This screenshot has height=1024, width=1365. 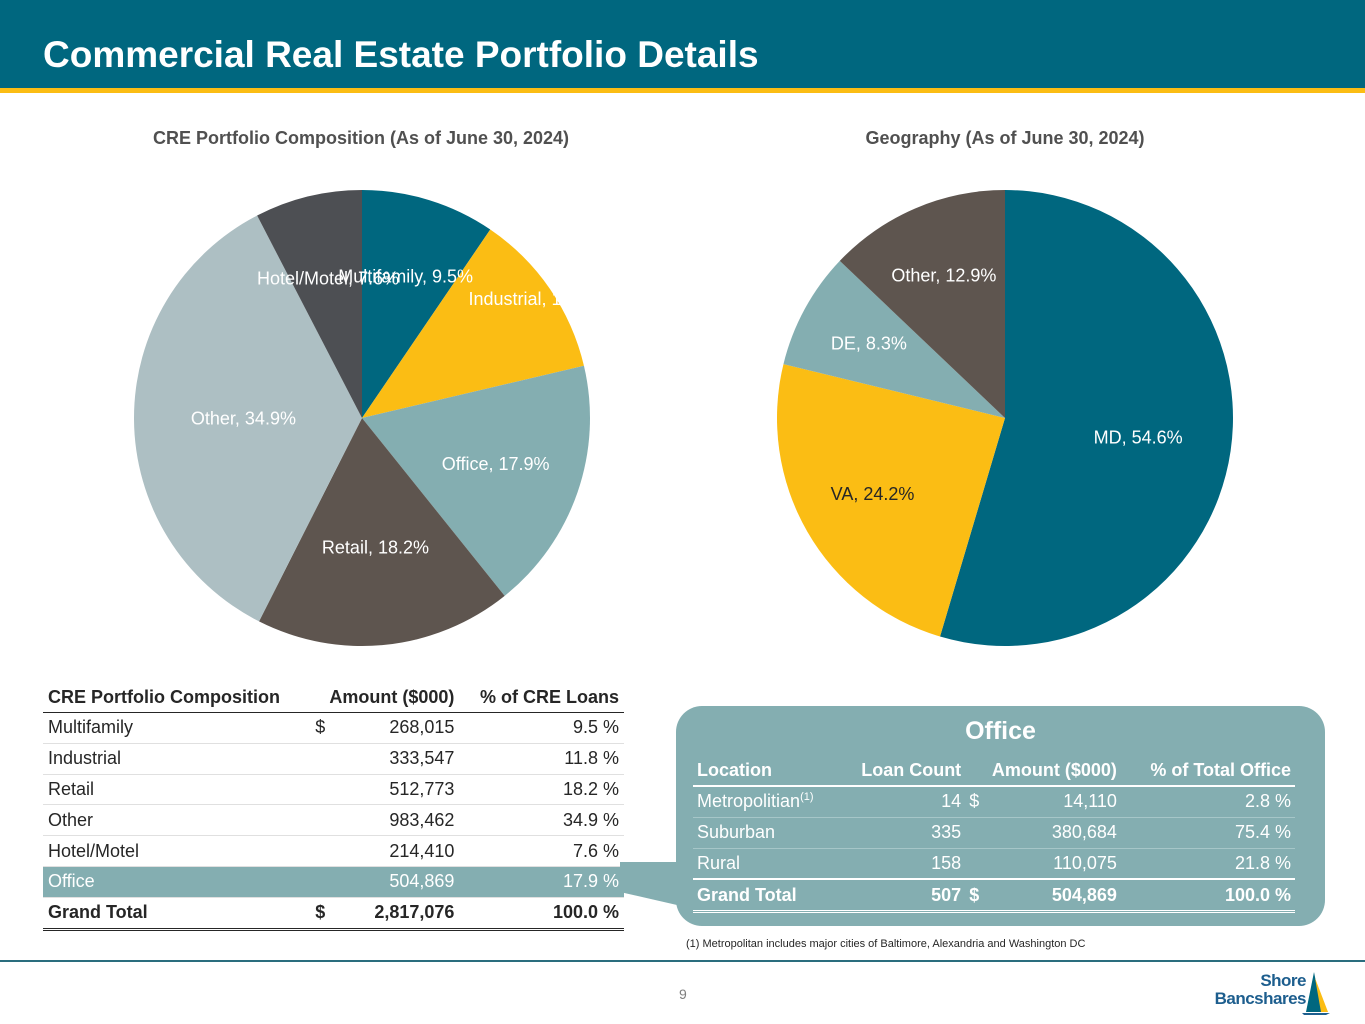 I want to click on row-pct: 34.9 %, so click(x=541, y=820).